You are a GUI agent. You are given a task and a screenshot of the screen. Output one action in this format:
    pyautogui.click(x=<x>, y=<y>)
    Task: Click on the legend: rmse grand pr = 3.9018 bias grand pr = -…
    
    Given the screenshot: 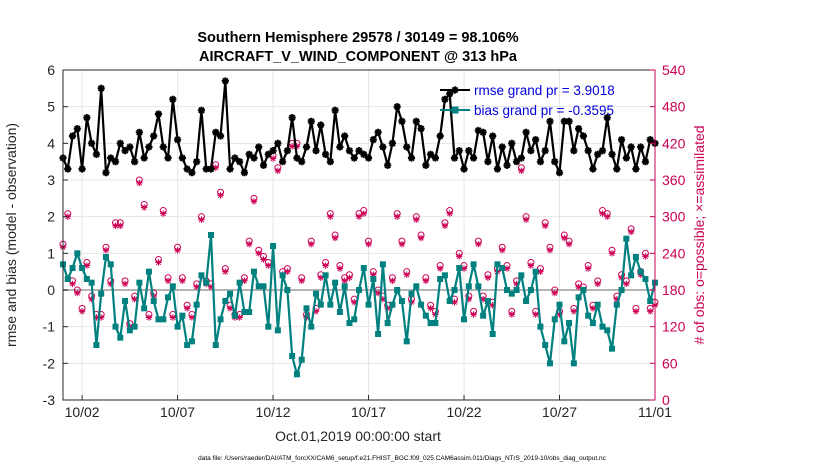 What is the action you would take?
    pyautogui.click(x=527, y=100)
    